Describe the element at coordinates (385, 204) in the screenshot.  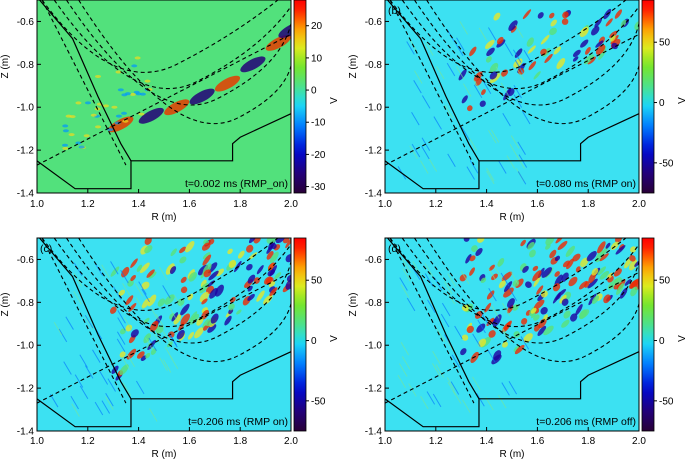
I see `x-tick-label: 1.0` at that location.